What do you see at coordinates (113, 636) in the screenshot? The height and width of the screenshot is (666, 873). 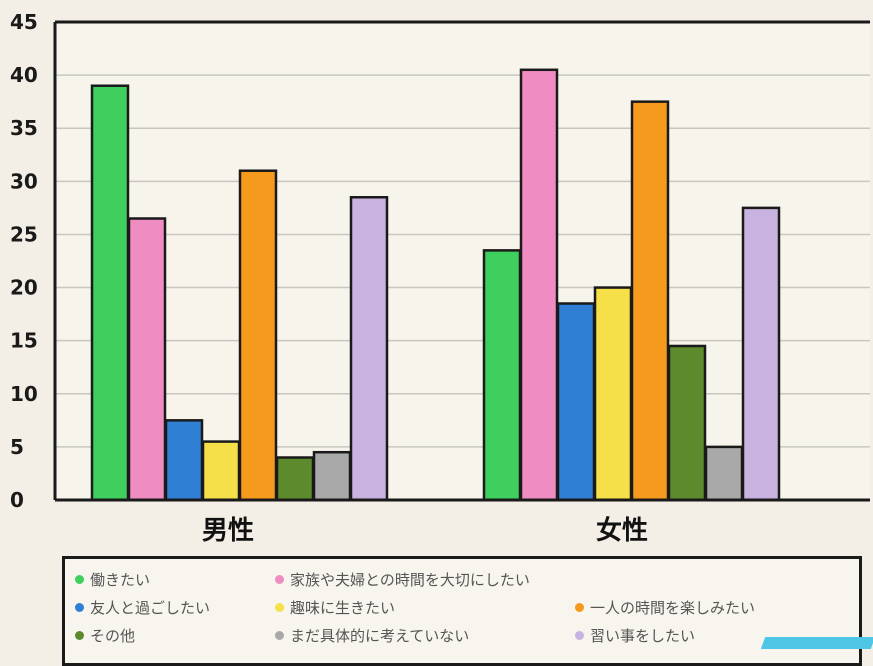 I see `legend-label: その他` at bounding box center [113, 636].